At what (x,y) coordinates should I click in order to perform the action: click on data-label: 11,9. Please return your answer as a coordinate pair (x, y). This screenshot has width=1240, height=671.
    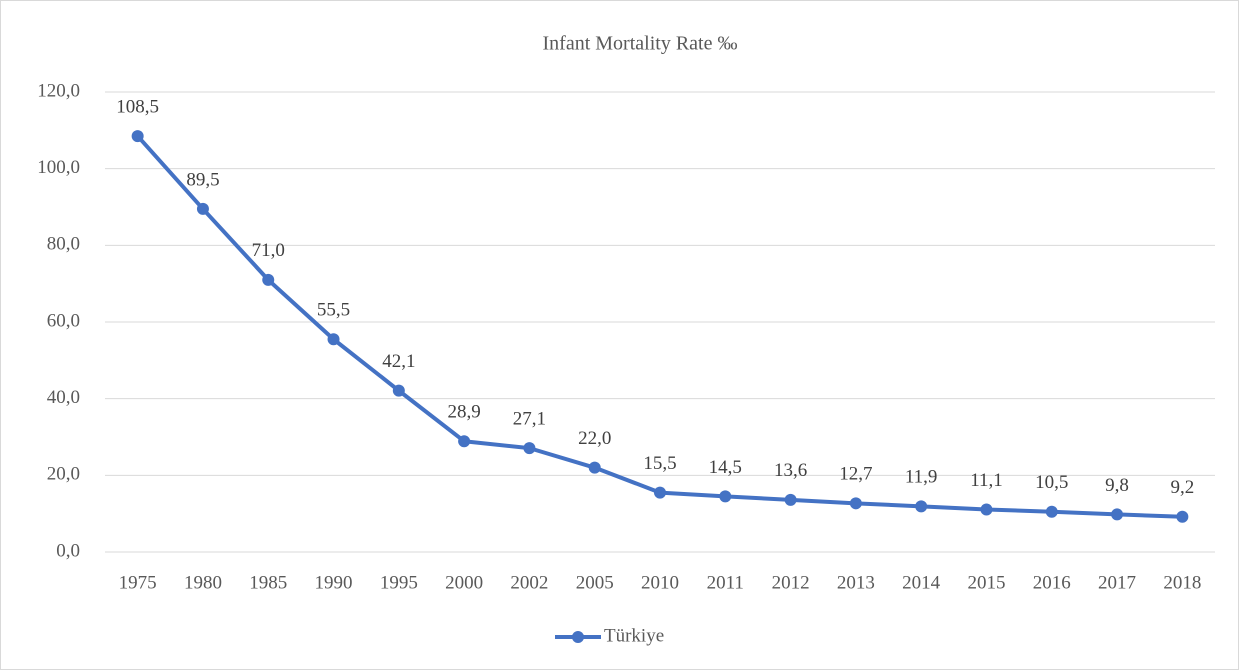
    Looking at the image, I should click on (921, 477).